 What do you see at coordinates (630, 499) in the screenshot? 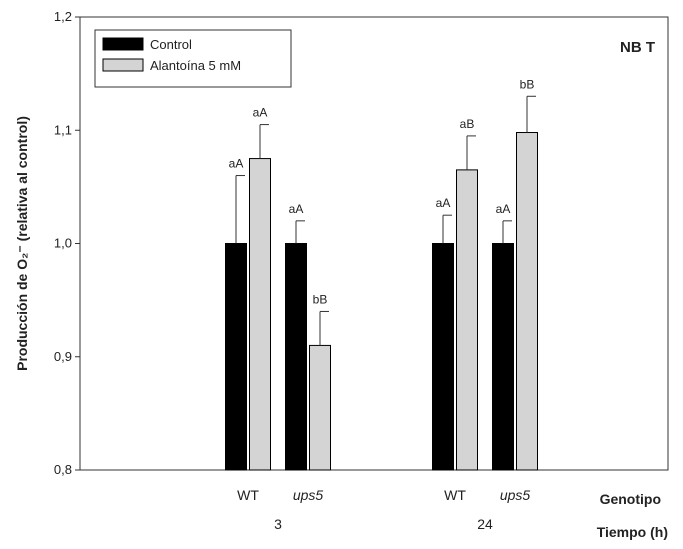
I see `genotype-row-label: Genotipo` at bounding box center [630, 499].